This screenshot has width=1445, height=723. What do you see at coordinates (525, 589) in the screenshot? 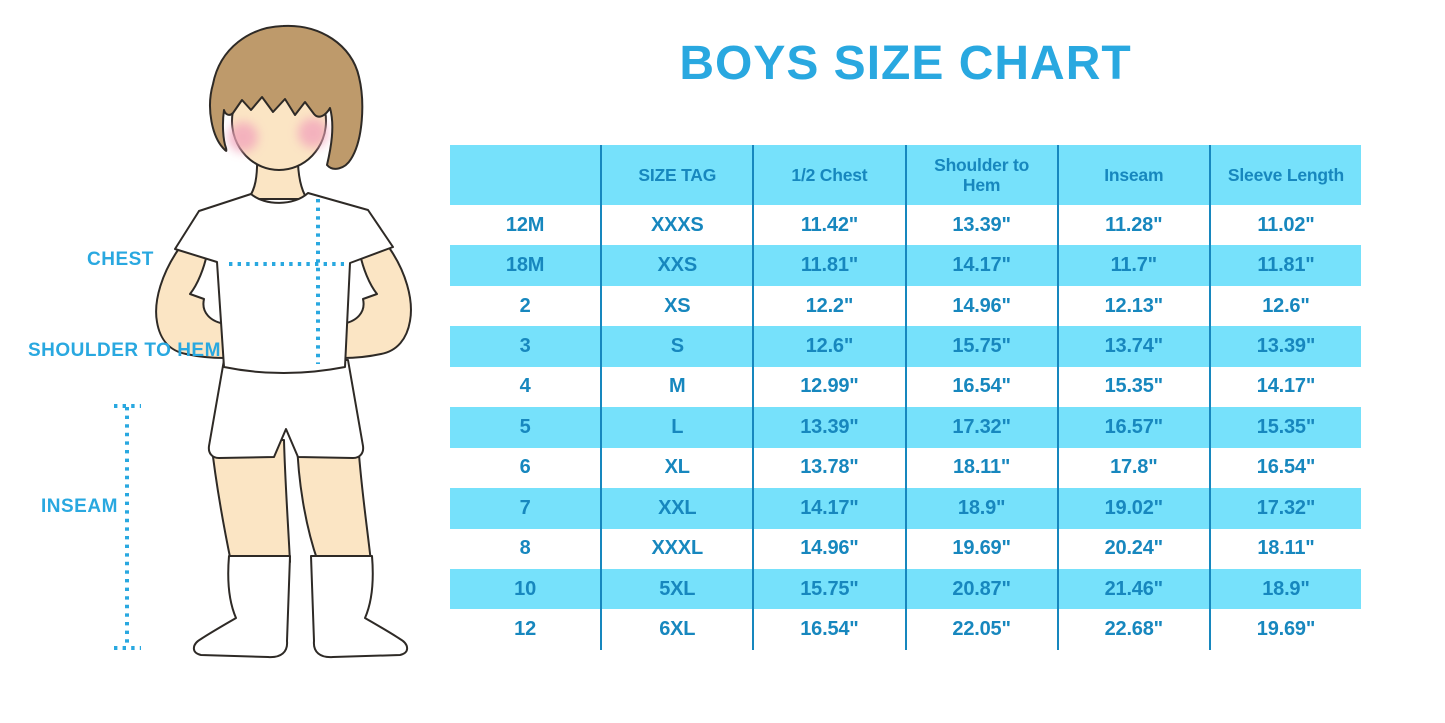
I see `size-cell: 10` at bounding box center [525, 589].